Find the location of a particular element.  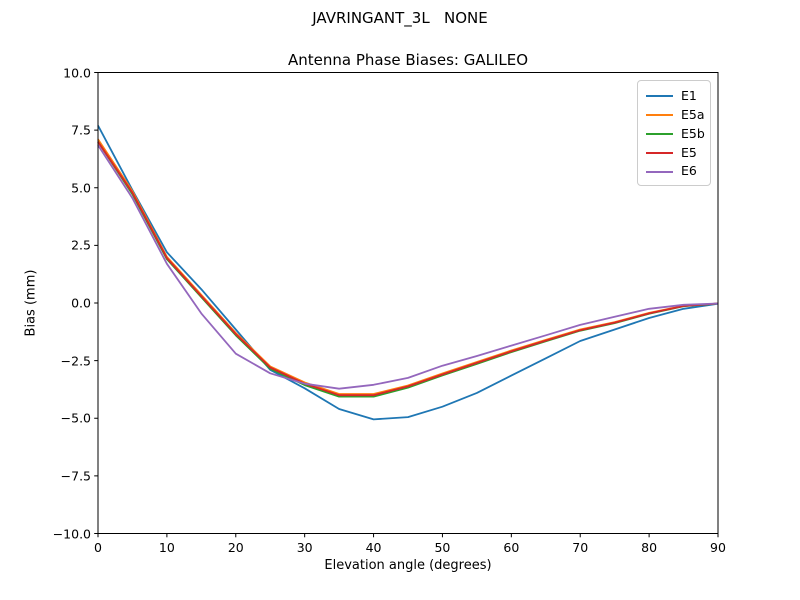

legend-entry-E5b: E5b is located at coordinates (675, 134).